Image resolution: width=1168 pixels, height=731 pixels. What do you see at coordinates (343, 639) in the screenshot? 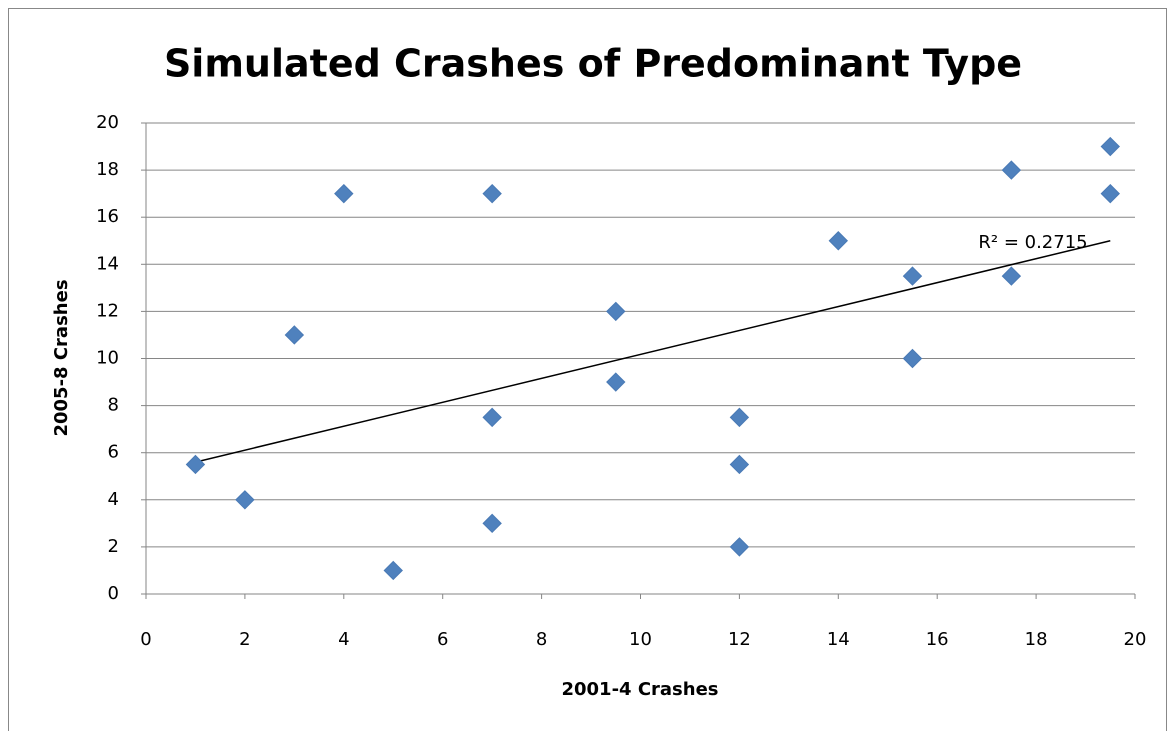
I see `x-tick-label: 4` at bounding box center [343, 639].